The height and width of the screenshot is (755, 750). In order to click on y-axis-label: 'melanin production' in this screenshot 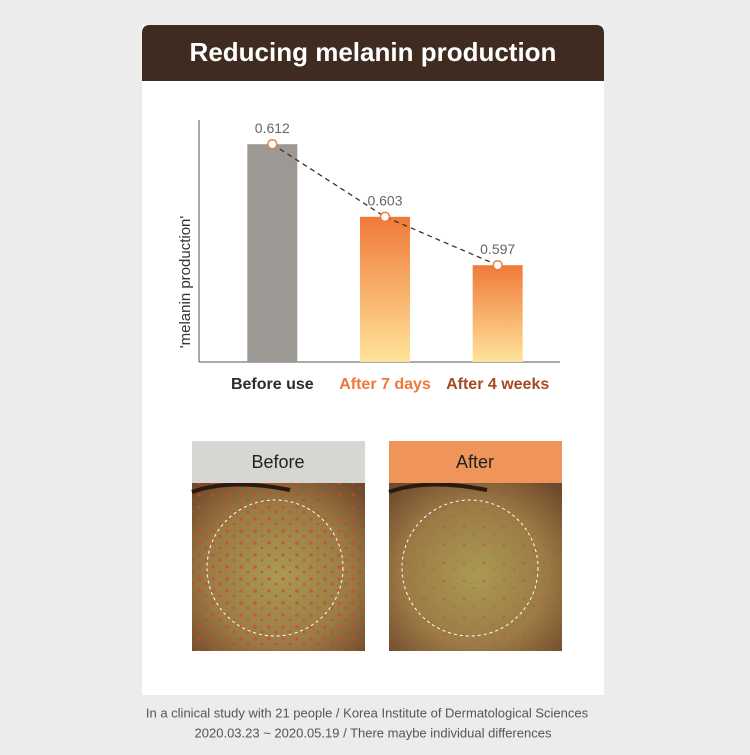, I will do `click(185, 282)`.